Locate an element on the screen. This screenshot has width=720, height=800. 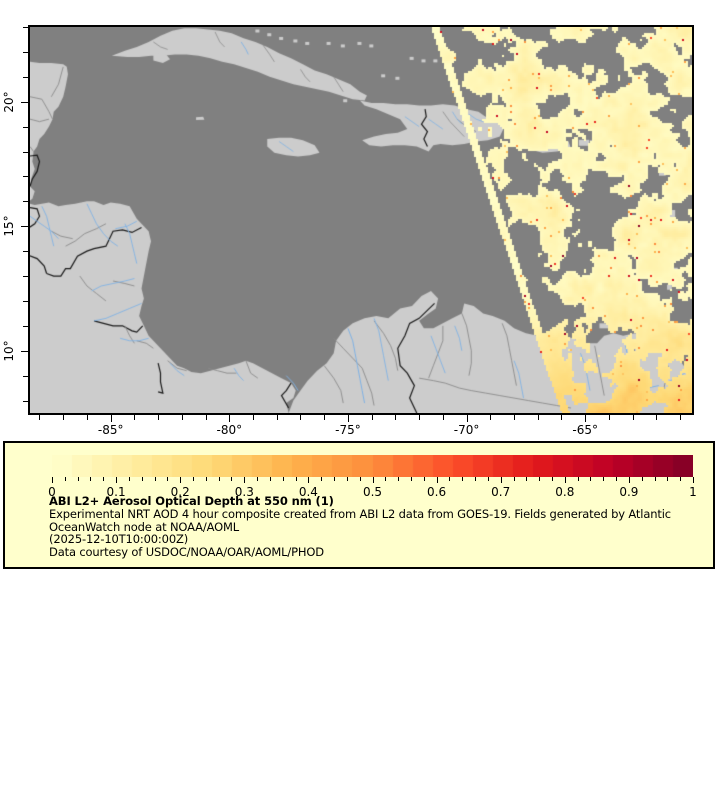
lon-tick-label: -85° is located at coordinates (110, 430).